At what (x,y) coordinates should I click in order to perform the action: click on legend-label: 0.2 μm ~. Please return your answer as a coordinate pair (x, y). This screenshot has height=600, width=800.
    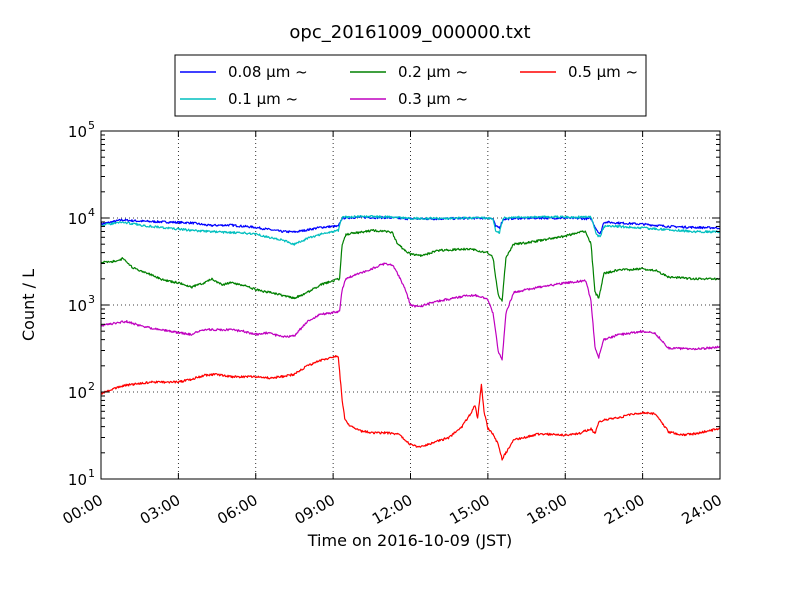
    Looking at the image, I should click on (433, 72).